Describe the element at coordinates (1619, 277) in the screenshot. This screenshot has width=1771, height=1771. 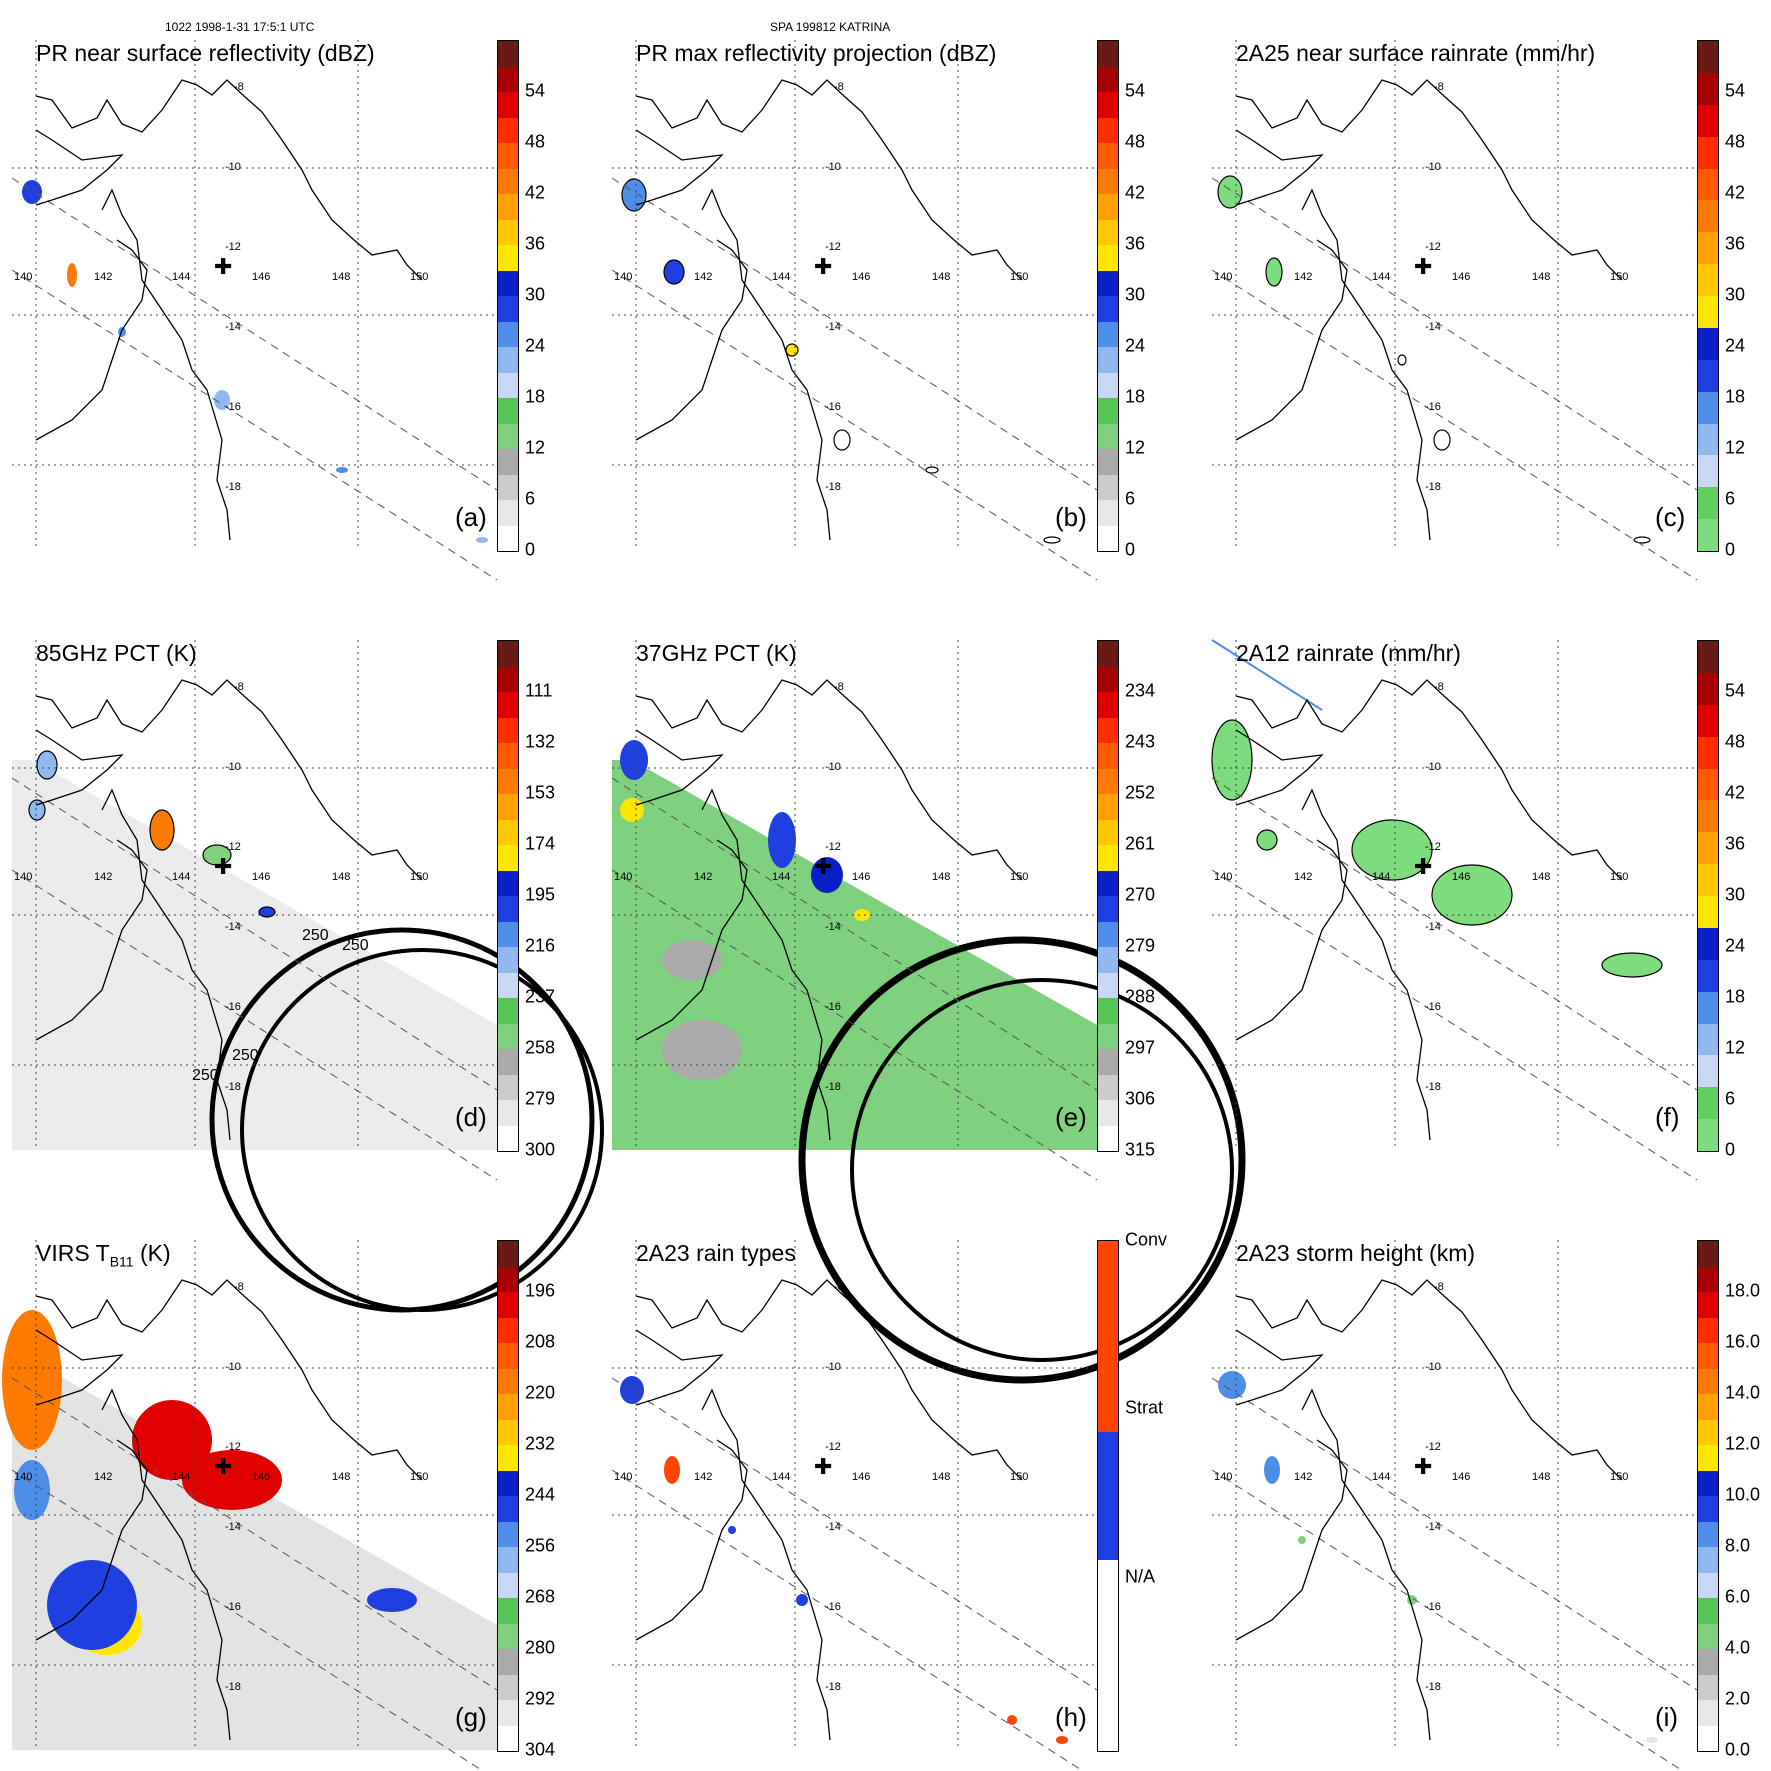
I see `lon-tick-label: 150` at that location.